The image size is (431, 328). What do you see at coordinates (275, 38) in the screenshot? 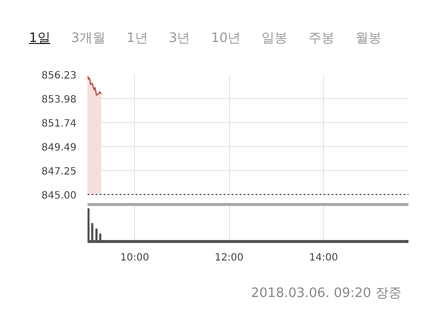
I see `text: 일봉` at bounding box center [275, 38].